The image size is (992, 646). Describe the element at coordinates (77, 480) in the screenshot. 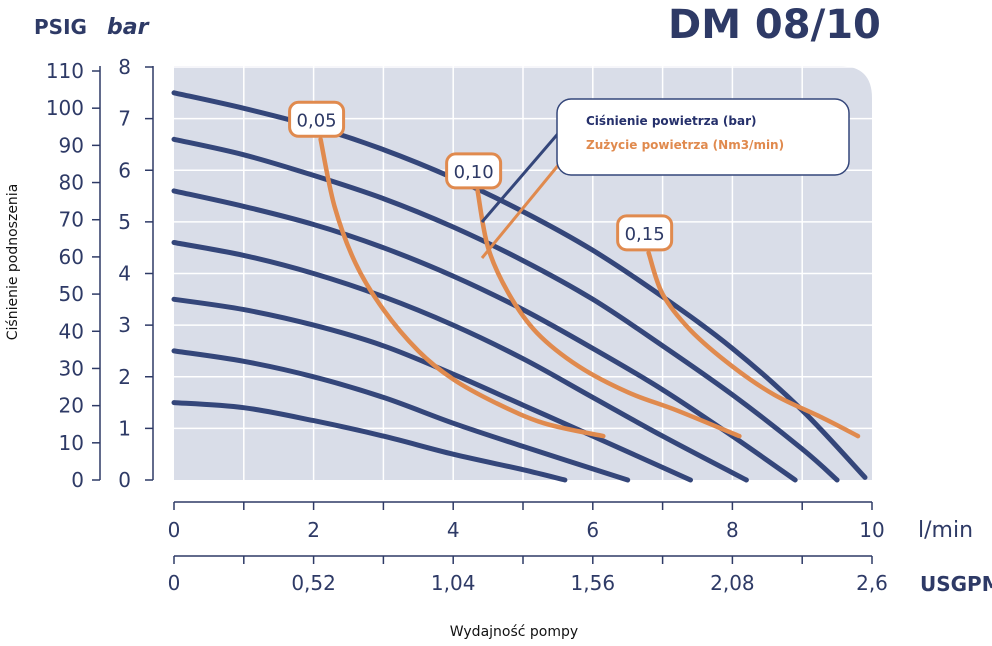

I see `psig-tick-label: 0` at that location.